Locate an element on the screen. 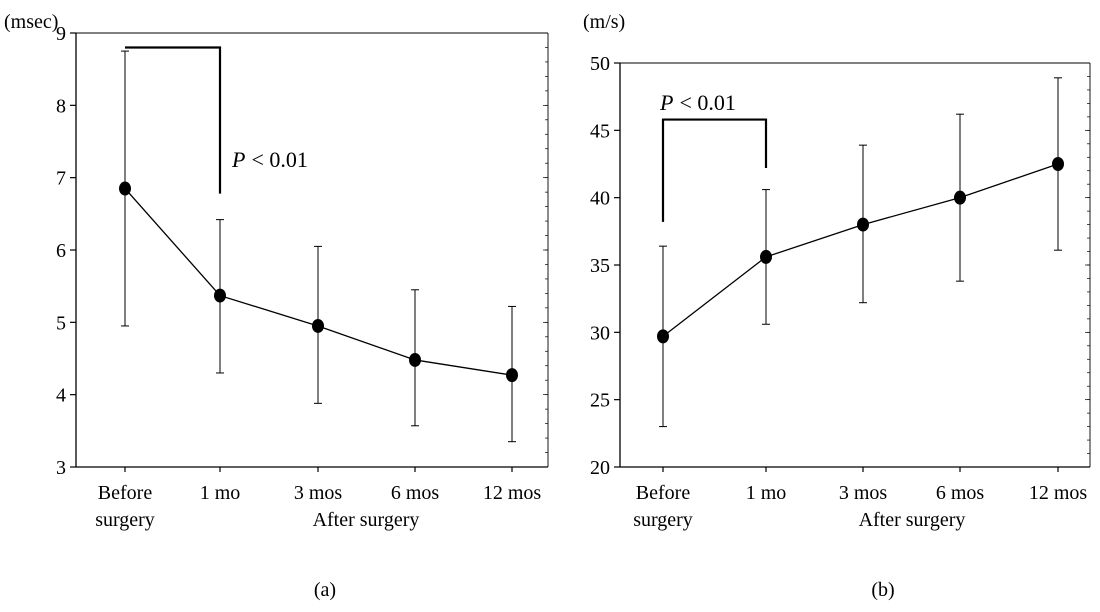 The height and width of the screenshot is (612, 1100). y-tick-label: 45 is located at coordinates (600, 131).